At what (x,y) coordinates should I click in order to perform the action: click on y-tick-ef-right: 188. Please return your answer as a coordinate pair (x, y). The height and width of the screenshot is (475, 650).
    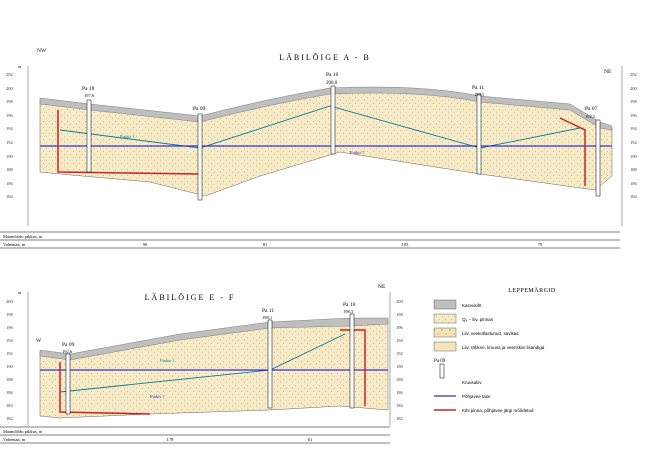
    Looking at the image, I should click on (400, 379).